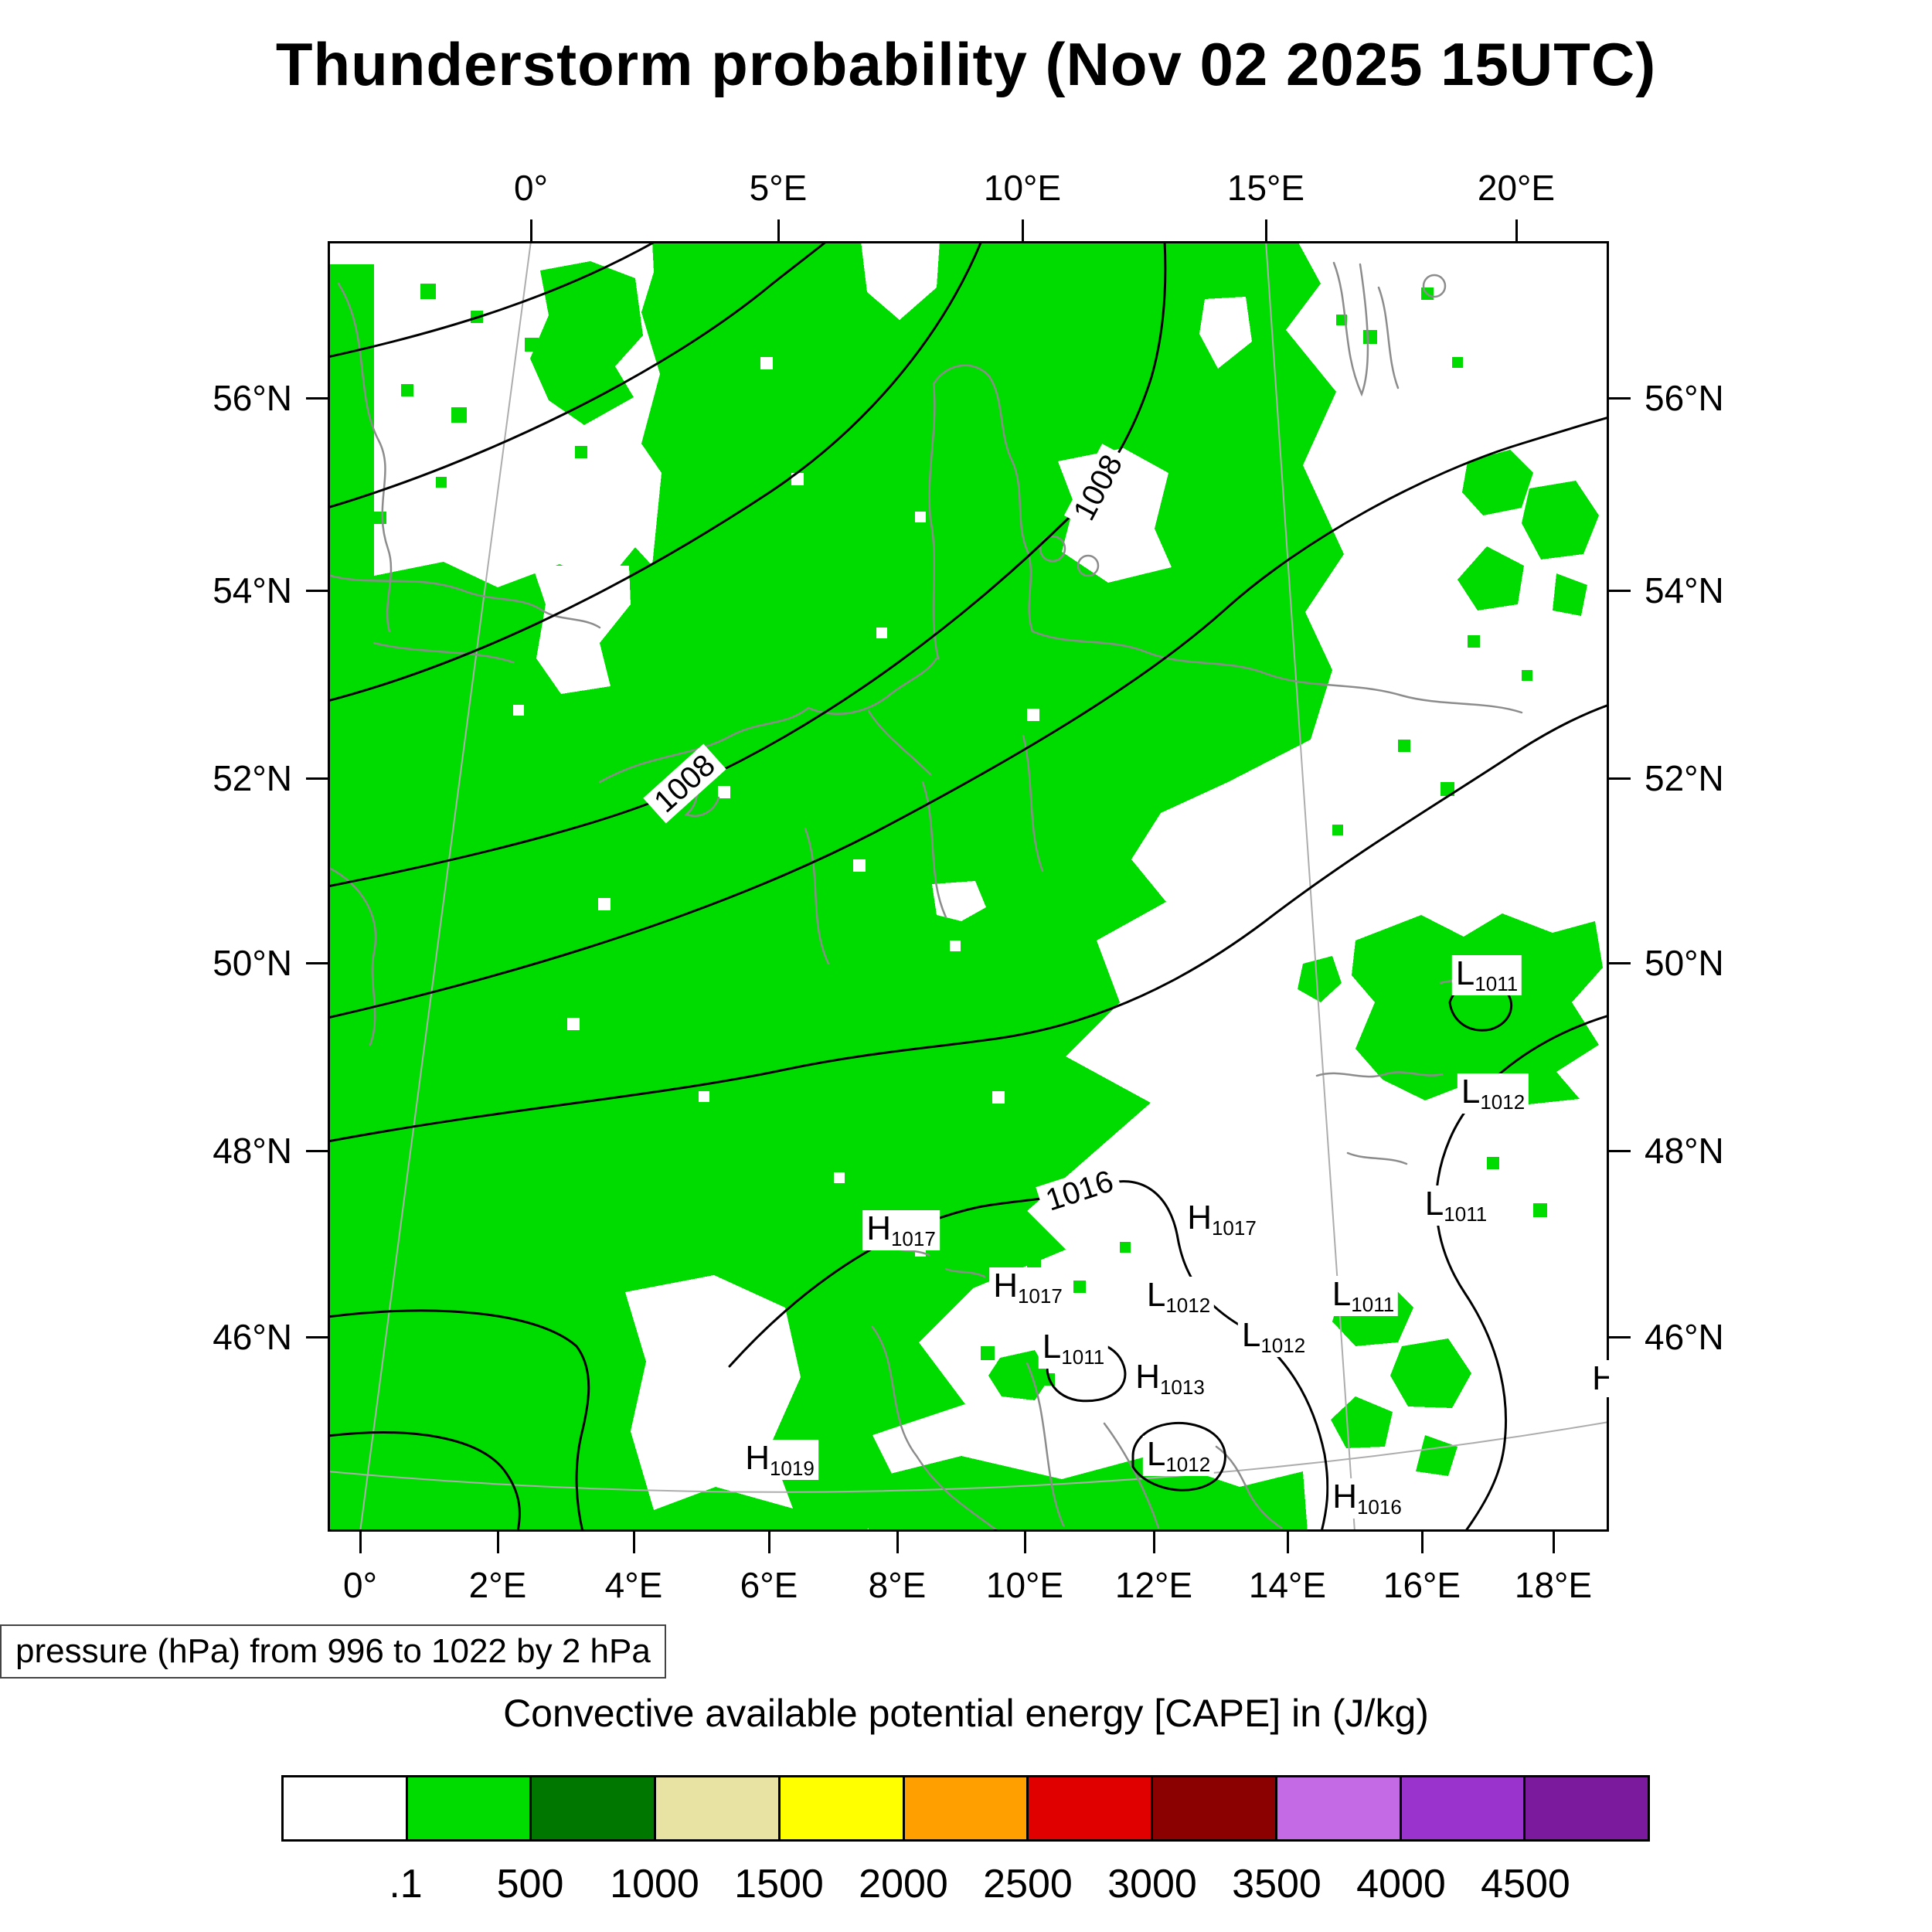 The height and width of the screenshot is (1932, 1932). Describe the element at coordinates (814, 807) in the screenshot. I see `clear-speckle-layer` at that location.